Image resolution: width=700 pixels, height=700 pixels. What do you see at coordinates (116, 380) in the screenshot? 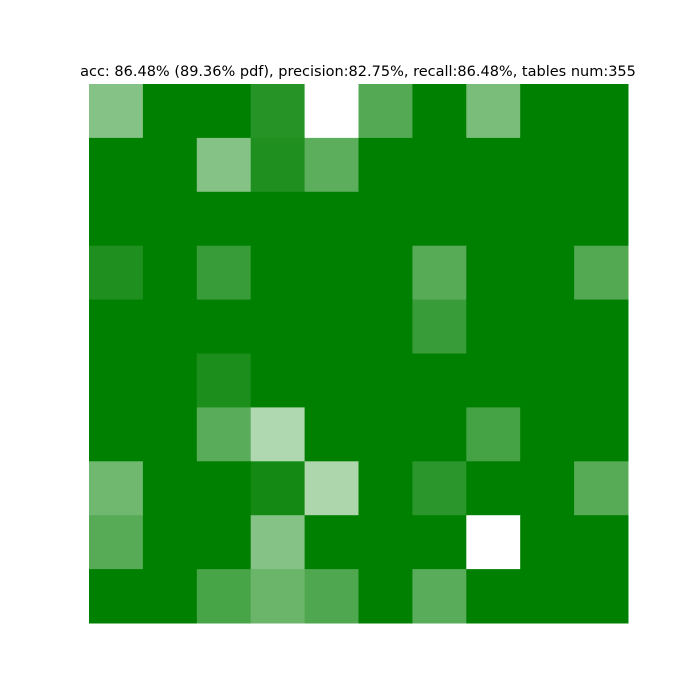
I see `heatmap-cell-r5-c0` at bounding box center [116, 380].